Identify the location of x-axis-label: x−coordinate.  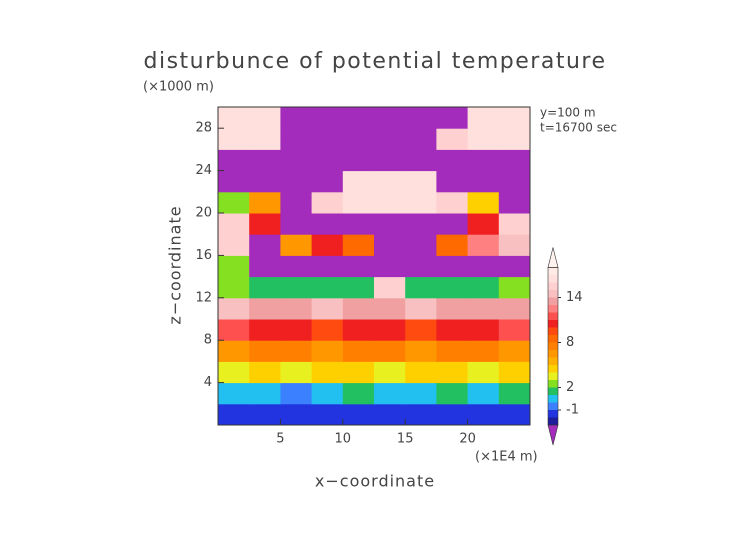
(375, 481).